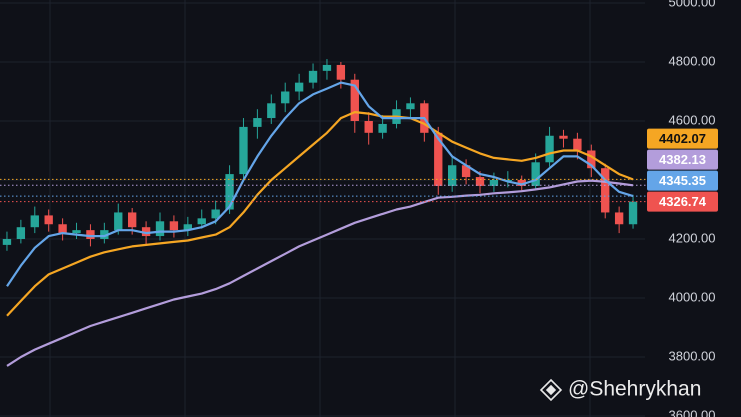 The image size is (741, 417). What do you see at coordinates (692, 355) in the screenshot?
I see `y-tick-label: 3800.00` at bounding box center [692, 355].